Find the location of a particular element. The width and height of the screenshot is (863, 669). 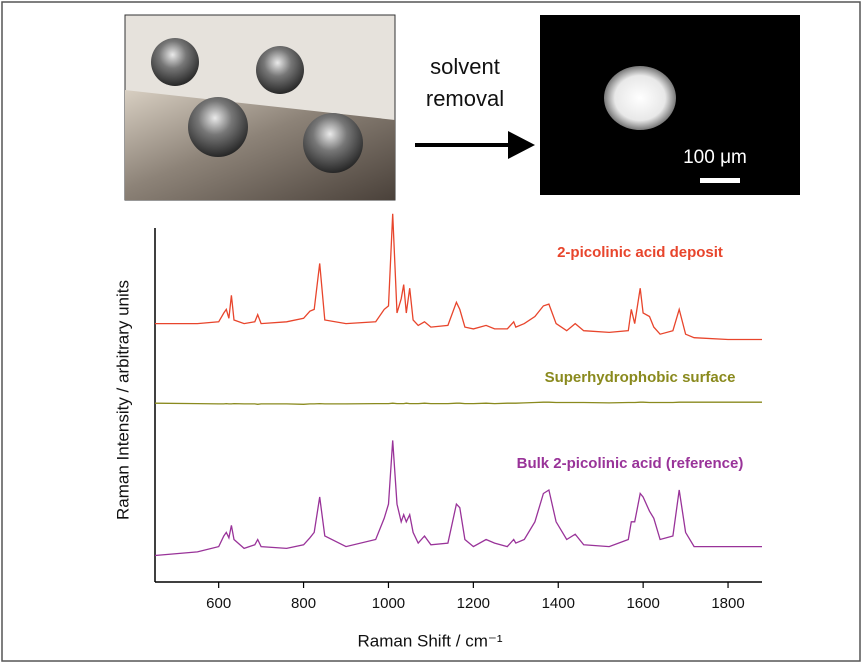

y-axis-label: Raman Intensity / arbitrary units is located at coordinates (122, 400).